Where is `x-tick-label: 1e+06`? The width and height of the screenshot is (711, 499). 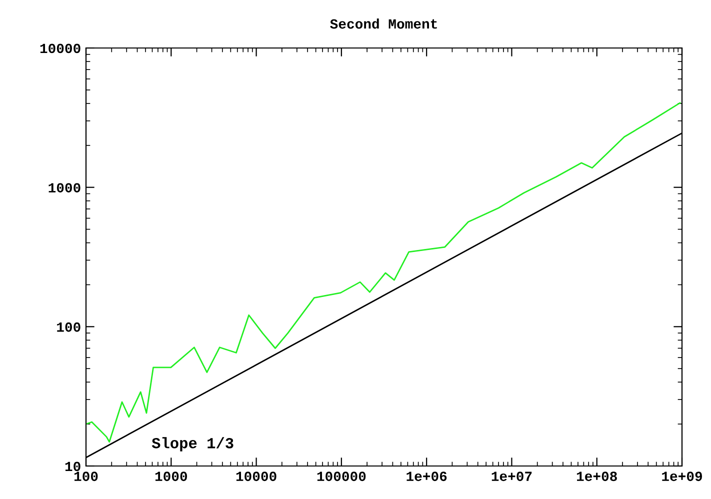
x-tick-label: 1e+06 is located at coordinates (426, 477).